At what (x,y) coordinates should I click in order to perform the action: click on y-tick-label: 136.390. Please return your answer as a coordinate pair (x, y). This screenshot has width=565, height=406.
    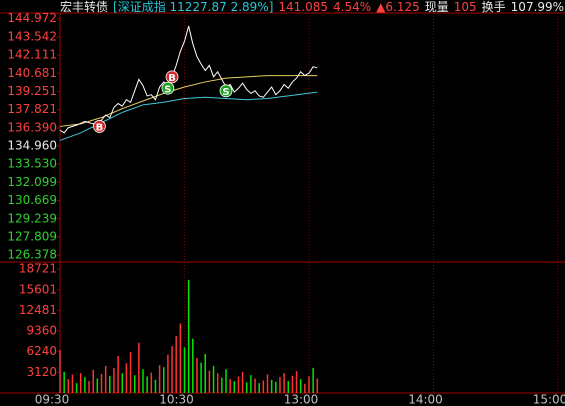
    Looking at the image, I should click on (32, 127).